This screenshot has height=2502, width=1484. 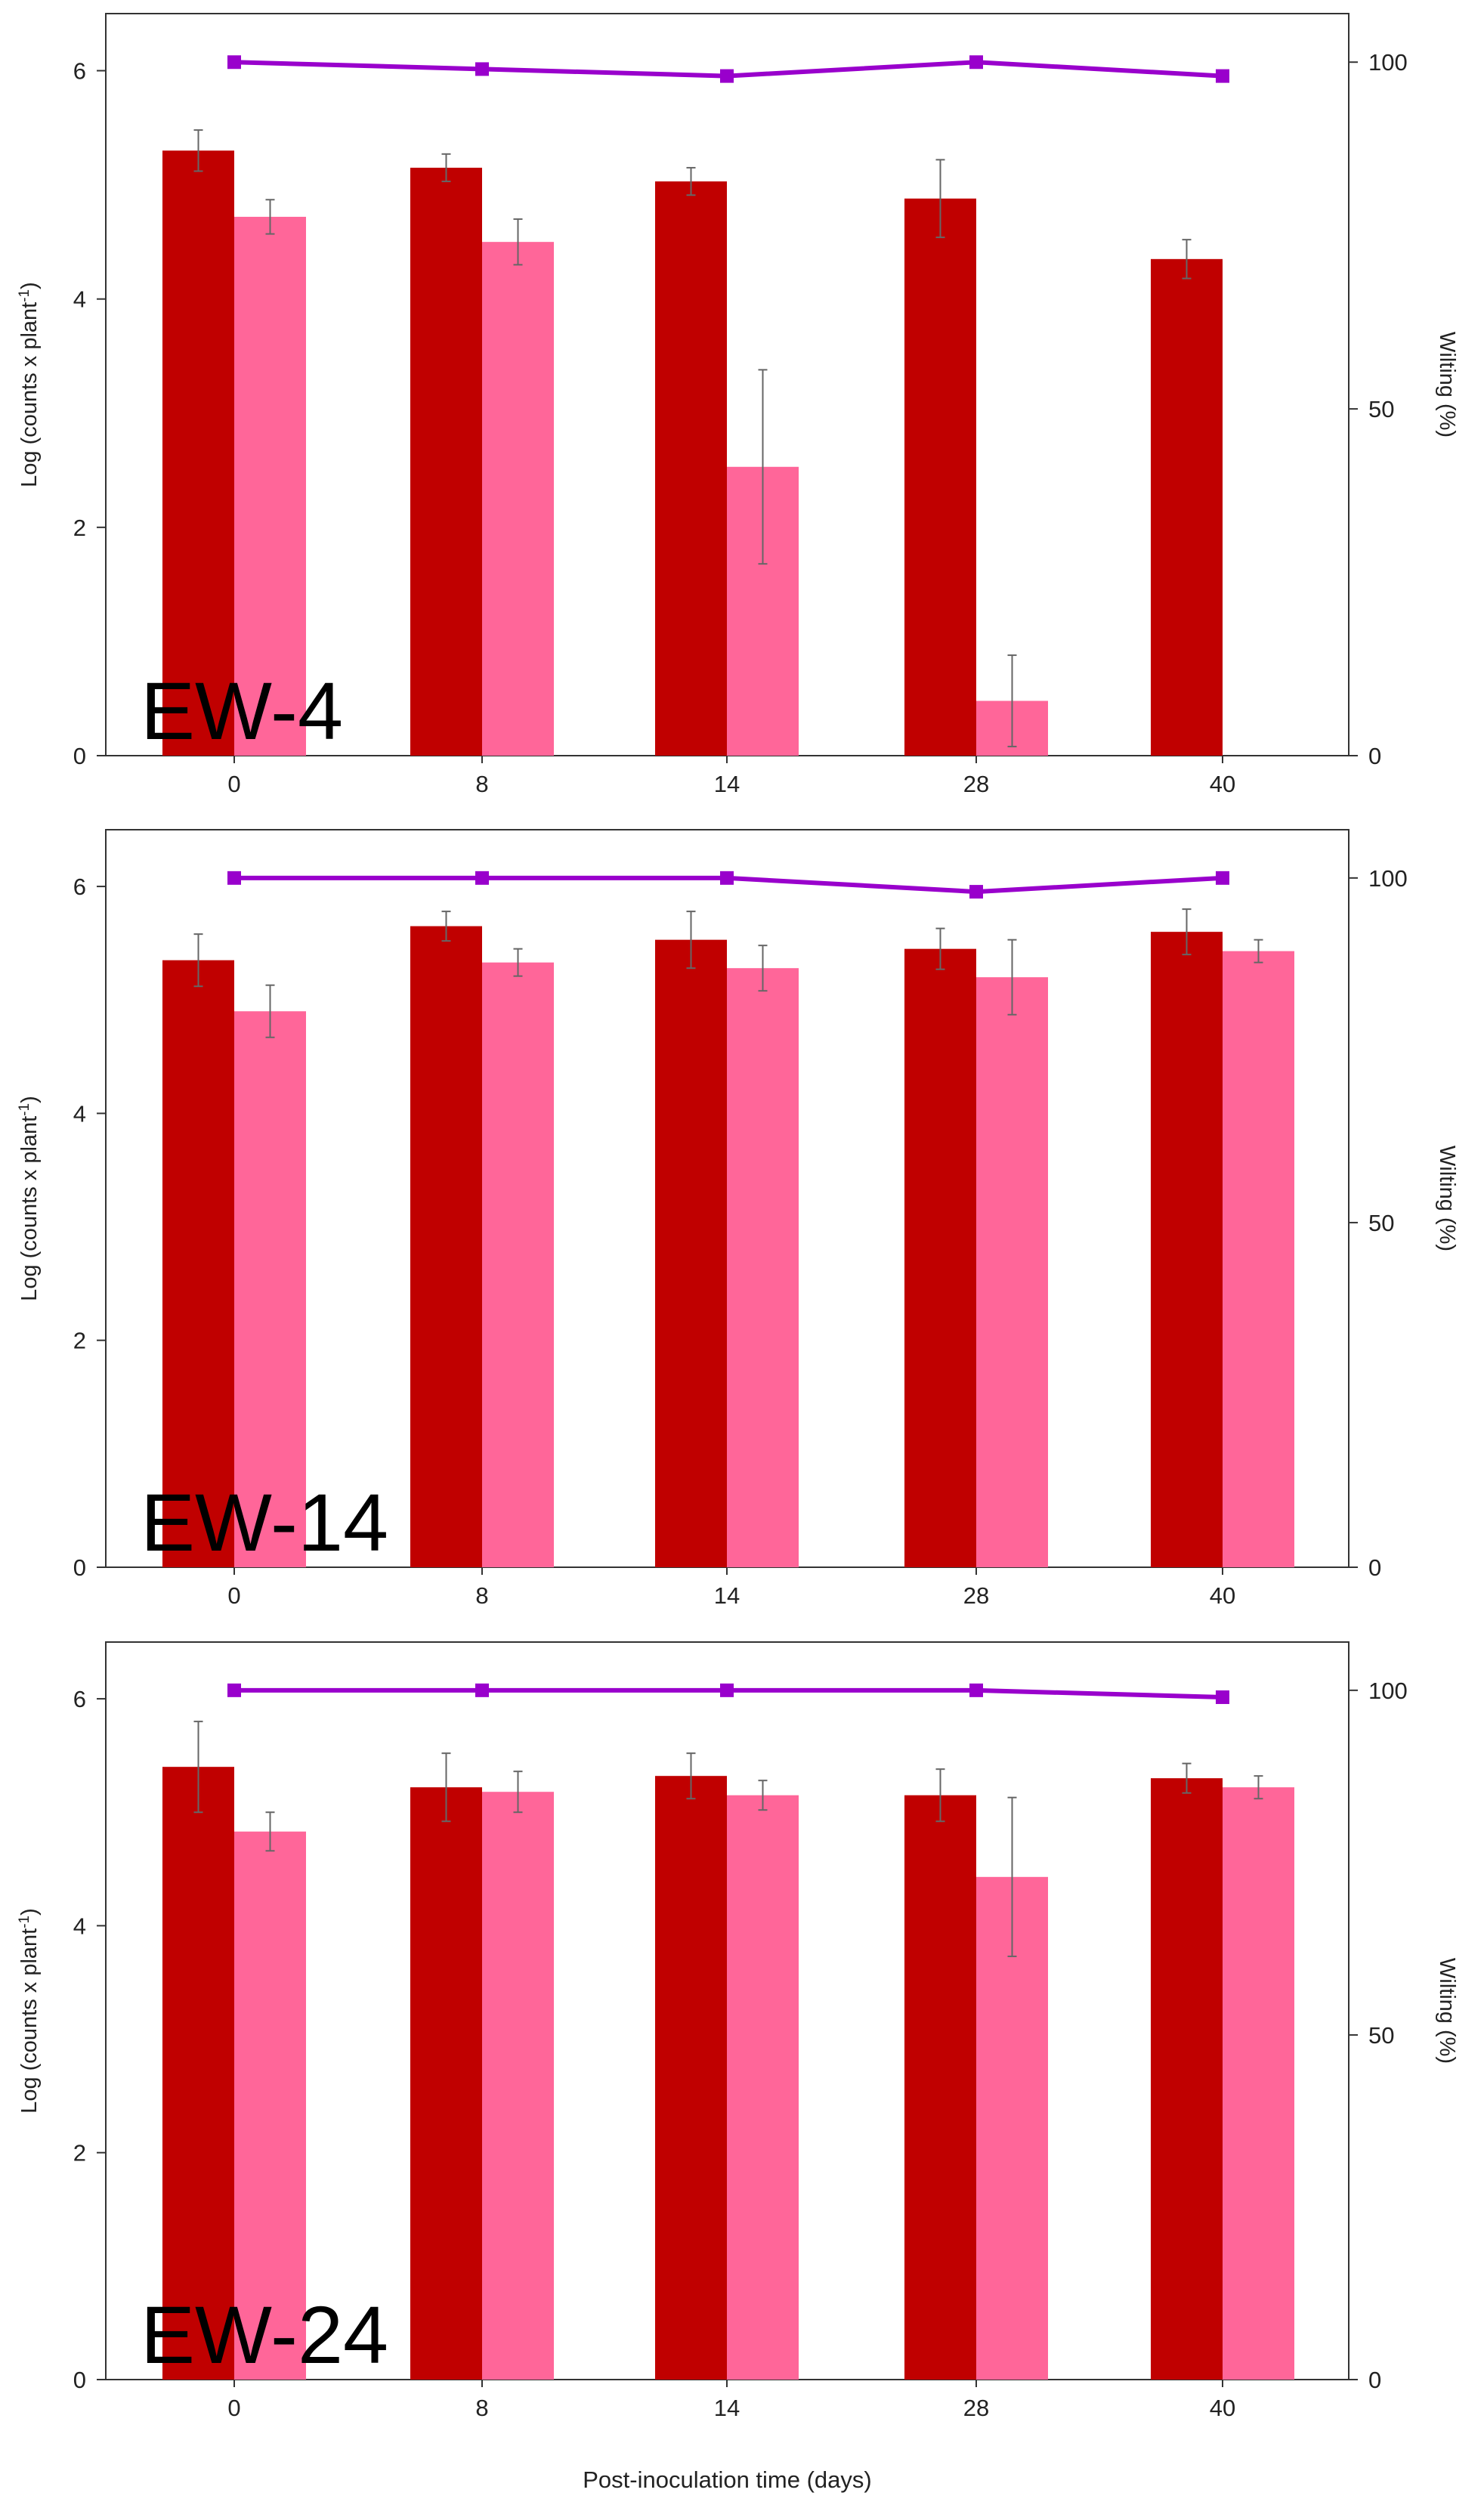 What do you see at coordinates (242, 711) in the screenshot?
I see `panel-title: EW-4` at bounding box center [242, 711].